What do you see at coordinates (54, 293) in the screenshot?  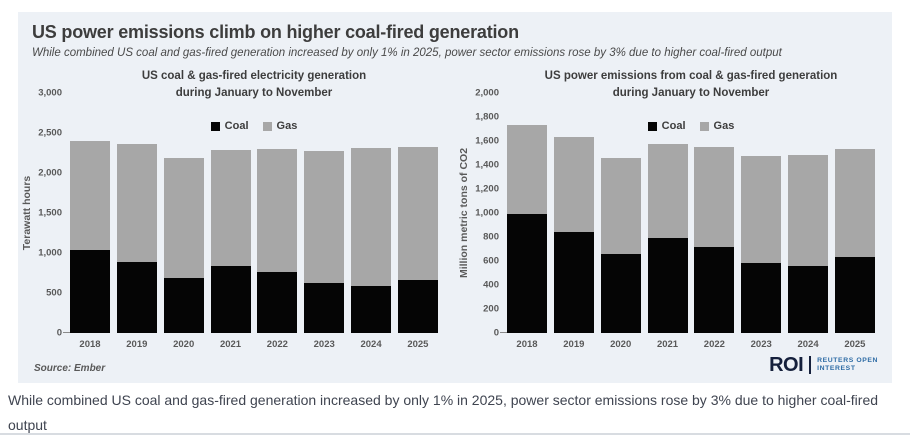 I see `y-tick-label: 500` at bounding box center [54, 293].